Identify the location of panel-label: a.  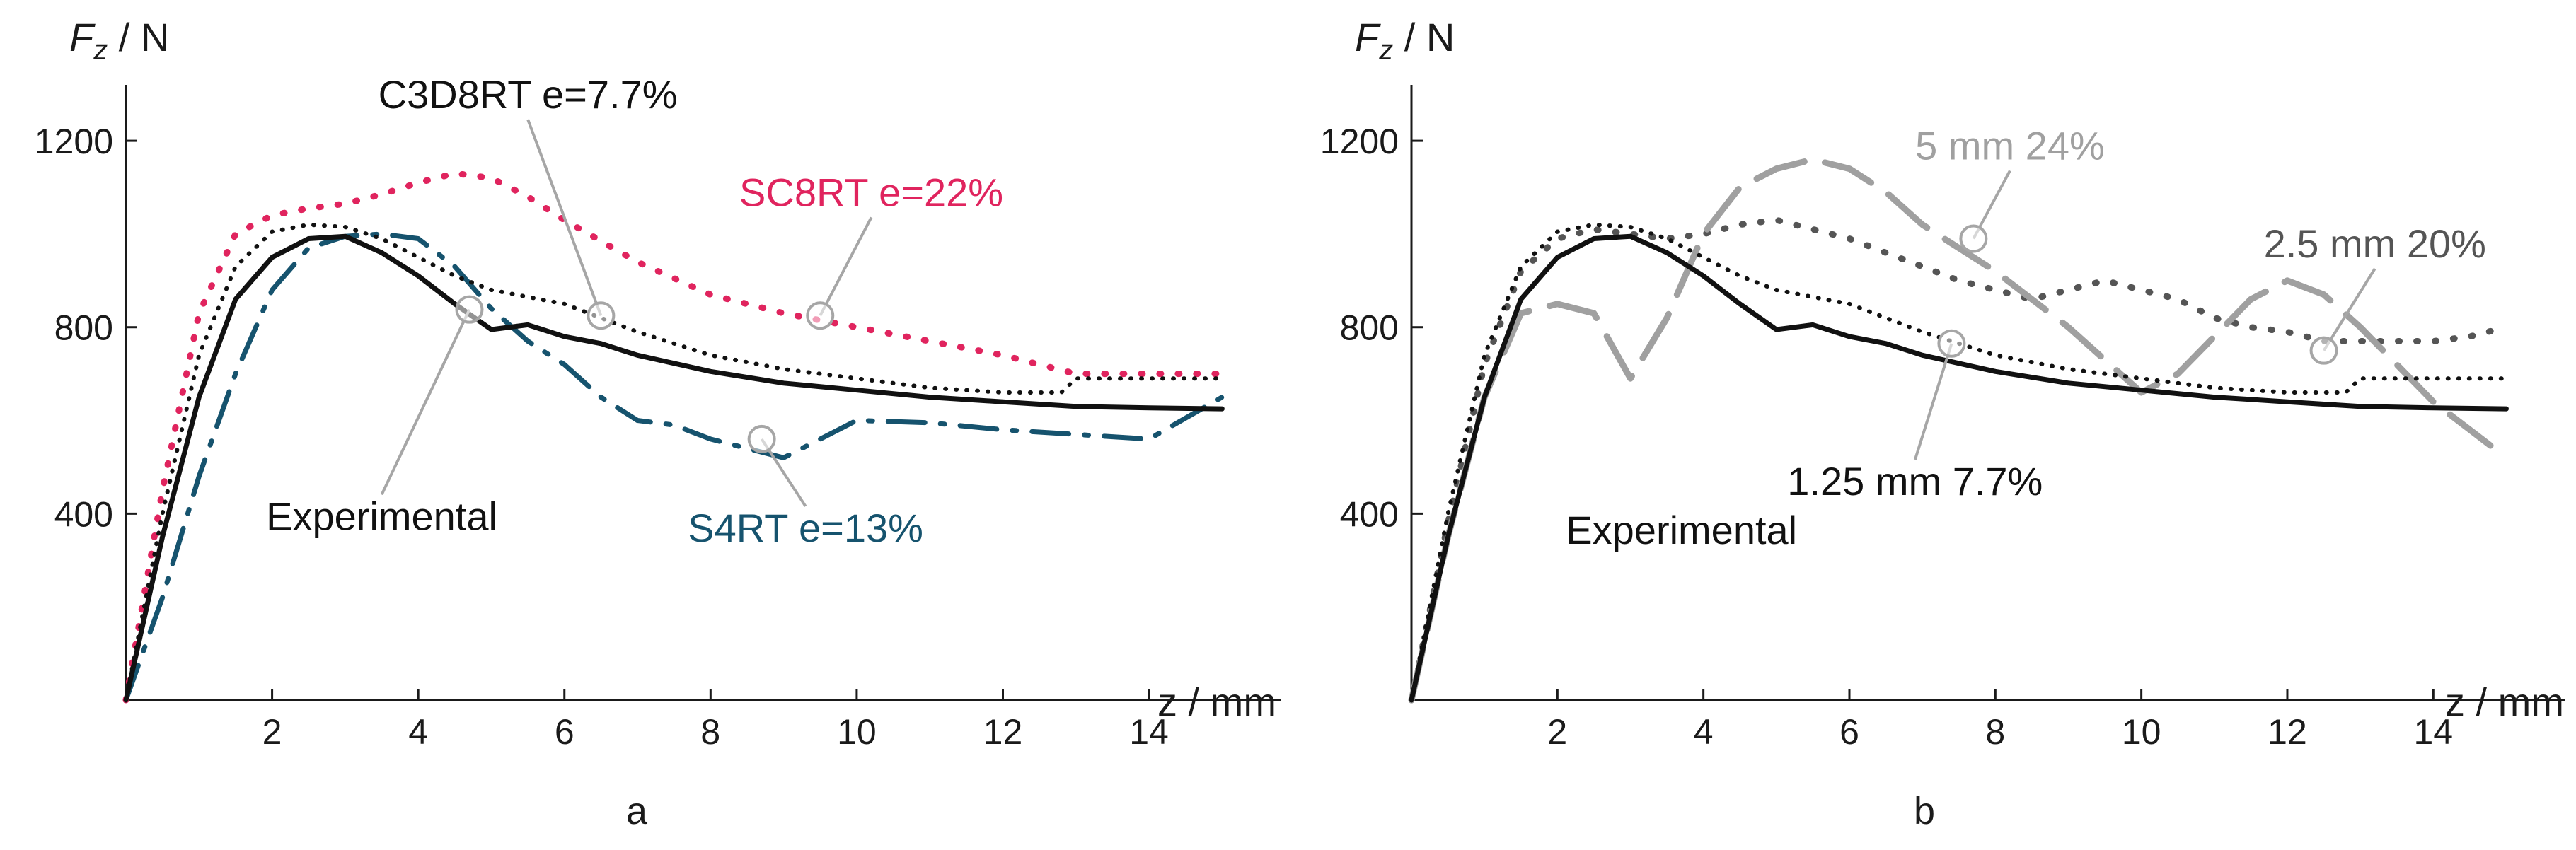
(637, 811).